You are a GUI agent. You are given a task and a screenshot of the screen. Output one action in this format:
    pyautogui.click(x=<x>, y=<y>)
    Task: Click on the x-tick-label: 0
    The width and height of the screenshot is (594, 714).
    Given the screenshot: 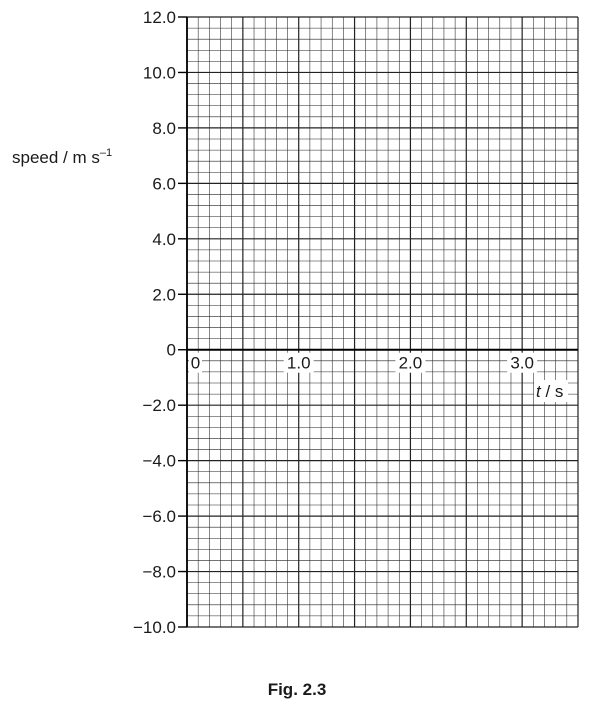 What is the action you would take?
    pyautogui.click(x=195, y=363)
    